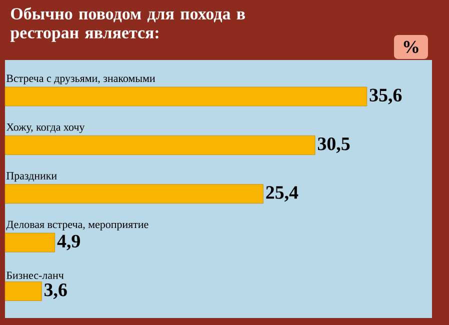 This screenshot has width=449, height=325. Describe the element at coordinates (55, 291) in the screenshot. I see `data-label: 3,6` at that location.